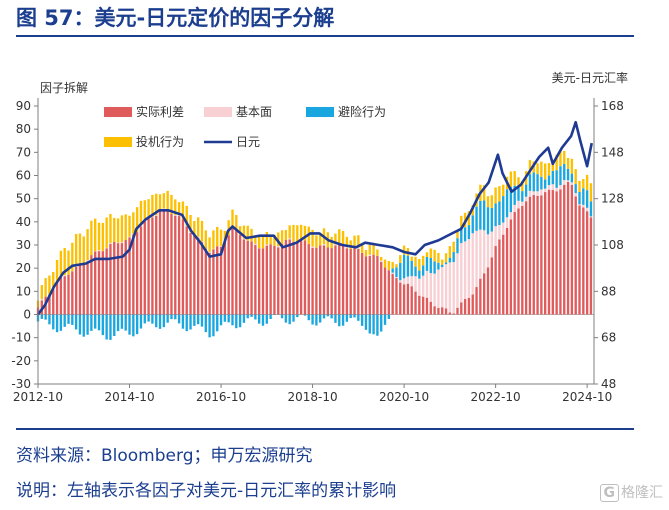 The height and width of the screenshot is (510, 669). What do you see at coordinates (631, 492) in the screenshot?
I see `watermark: G 格隆汇` at bounding box center [631, 492].